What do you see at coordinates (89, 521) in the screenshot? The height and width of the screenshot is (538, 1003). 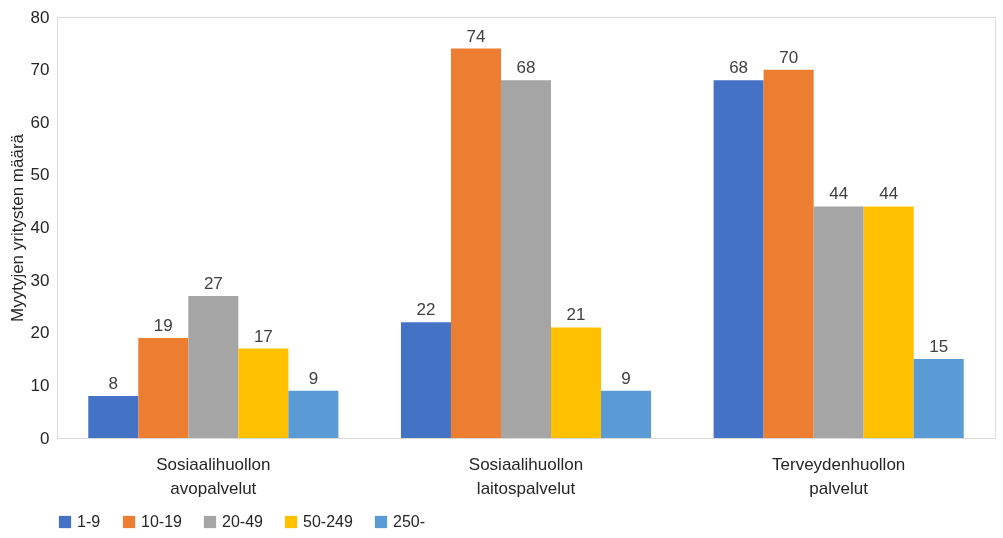 I see `legend-label: 1-9` at bounding box center [89, 521].